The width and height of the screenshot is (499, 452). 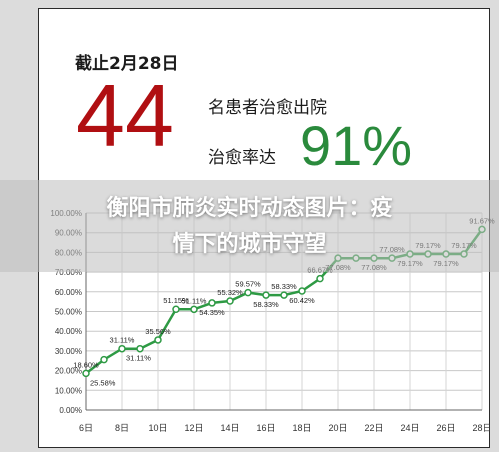 I want to click on x-tick-label: 24日, so click(x=409, y=428).